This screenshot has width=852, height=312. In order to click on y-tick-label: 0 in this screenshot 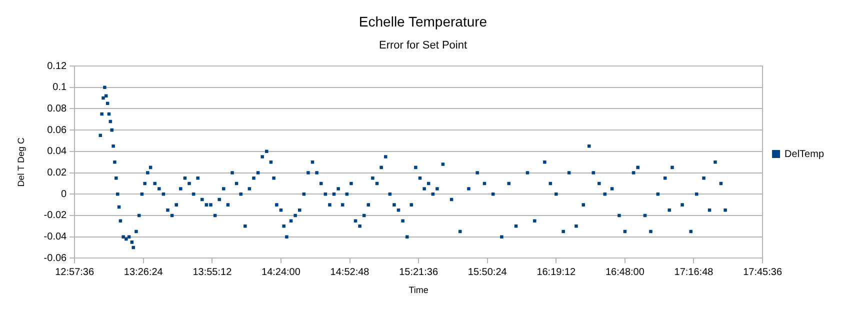, I will do `click(64, 194)`.